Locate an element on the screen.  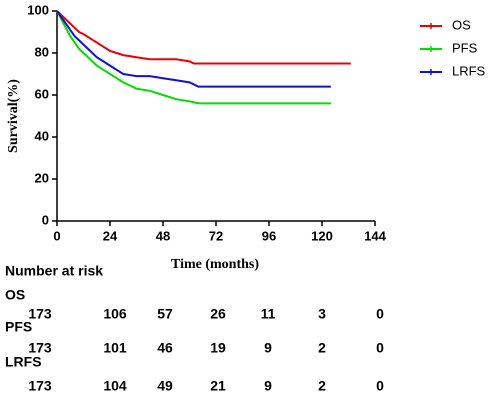
y-axis-label: Survival(%) is located at coordinates (13, 116).